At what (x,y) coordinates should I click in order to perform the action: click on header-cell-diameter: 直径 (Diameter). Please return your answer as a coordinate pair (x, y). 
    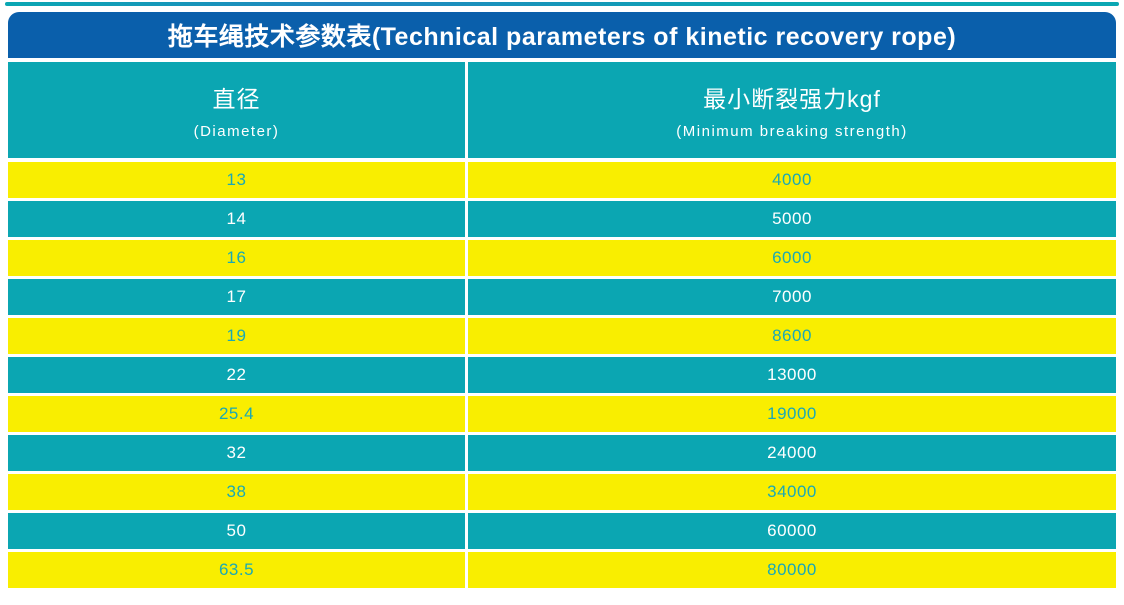
    Looking at the image, I should click on (236, 110).